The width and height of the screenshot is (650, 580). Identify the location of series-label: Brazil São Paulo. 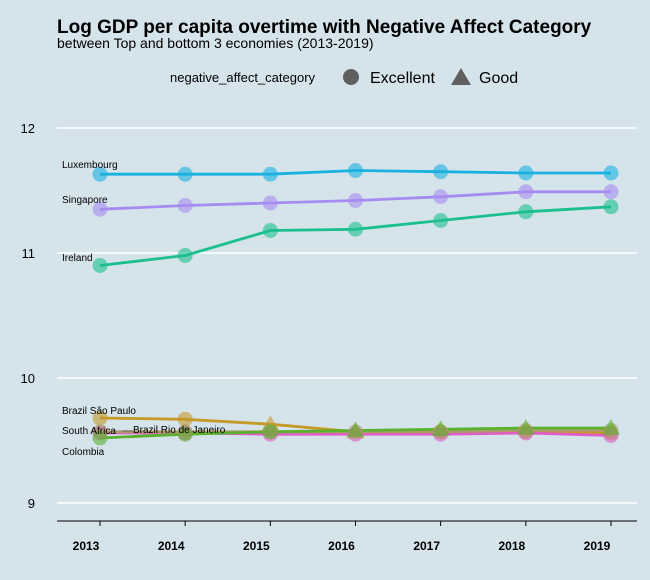
(99, 411).